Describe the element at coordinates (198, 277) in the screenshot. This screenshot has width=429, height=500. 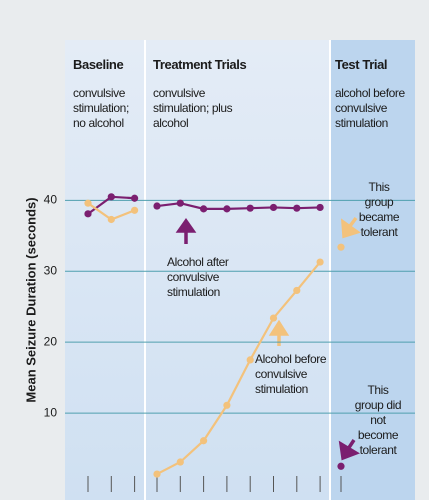
I see `series-annotation: Alcohol after convulsive stimulation` at that location.